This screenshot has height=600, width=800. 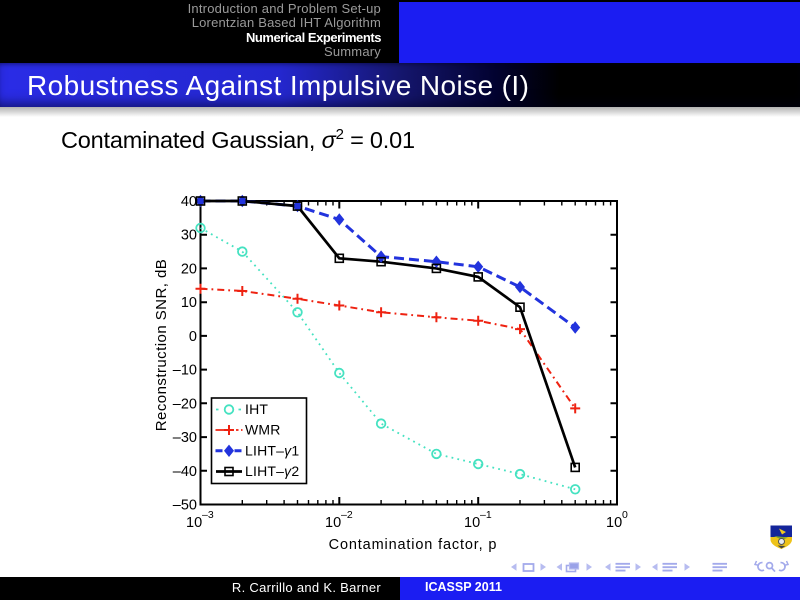 What do you see at coordinates (347, 515) in the screenshot?
I see `svg-text: –2` at bounding box center [347, 515].